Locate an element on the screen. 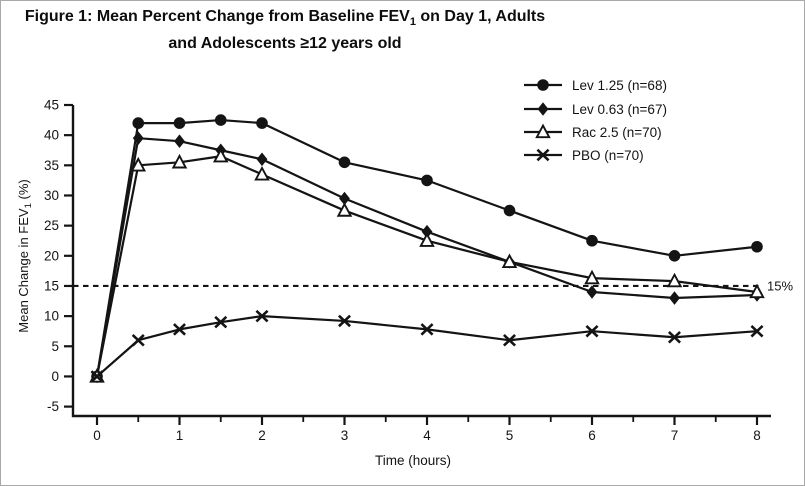 The image size is (805, 486). x-axis-title: Time (hours) is located at coordinates (413, 460).